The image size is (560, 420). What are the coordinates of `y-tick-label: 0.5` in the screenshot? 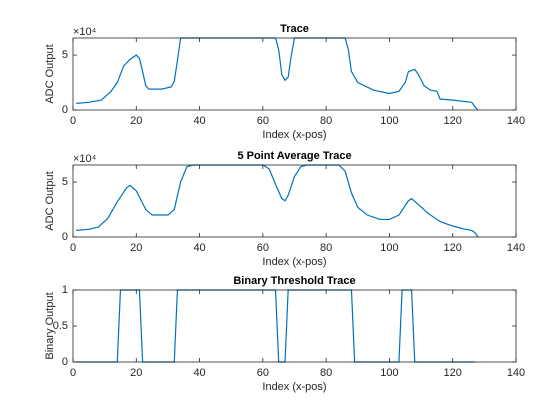 It's located at (60, 326).